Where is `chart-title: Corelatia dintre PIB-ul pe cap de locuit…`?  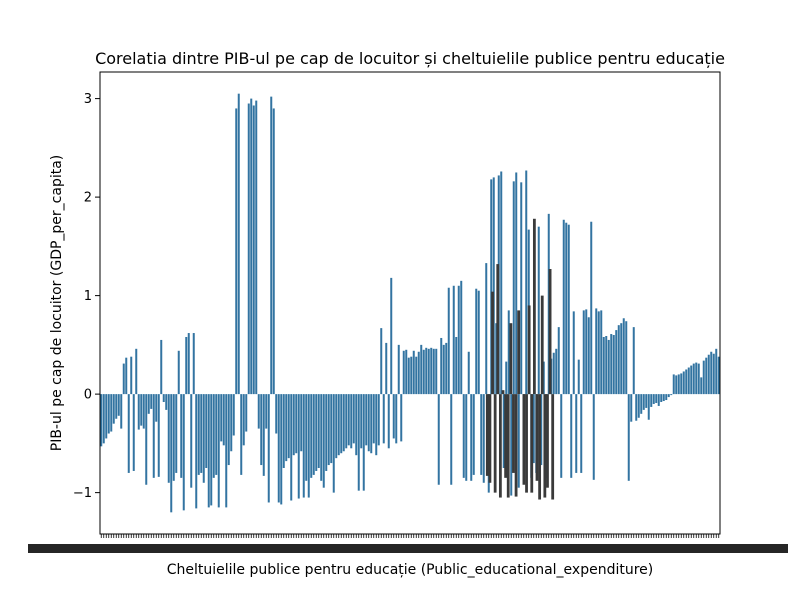 chart-title: Corelatia dintre PIB-ul pe cap de locuit… is located at coordinates (410, 58).